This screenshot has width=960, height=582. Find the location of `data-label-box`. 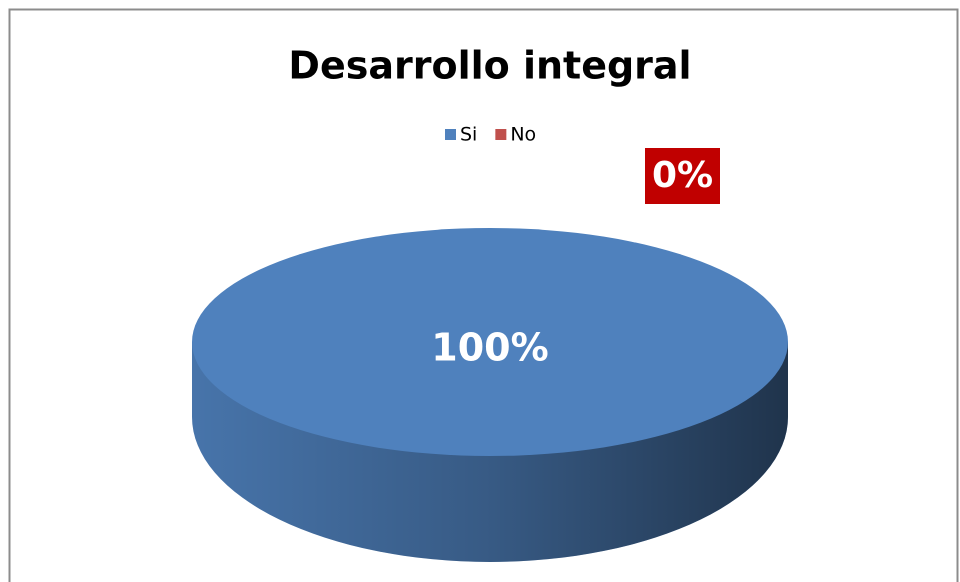

data-label-box is located at coordinates (682, 176).